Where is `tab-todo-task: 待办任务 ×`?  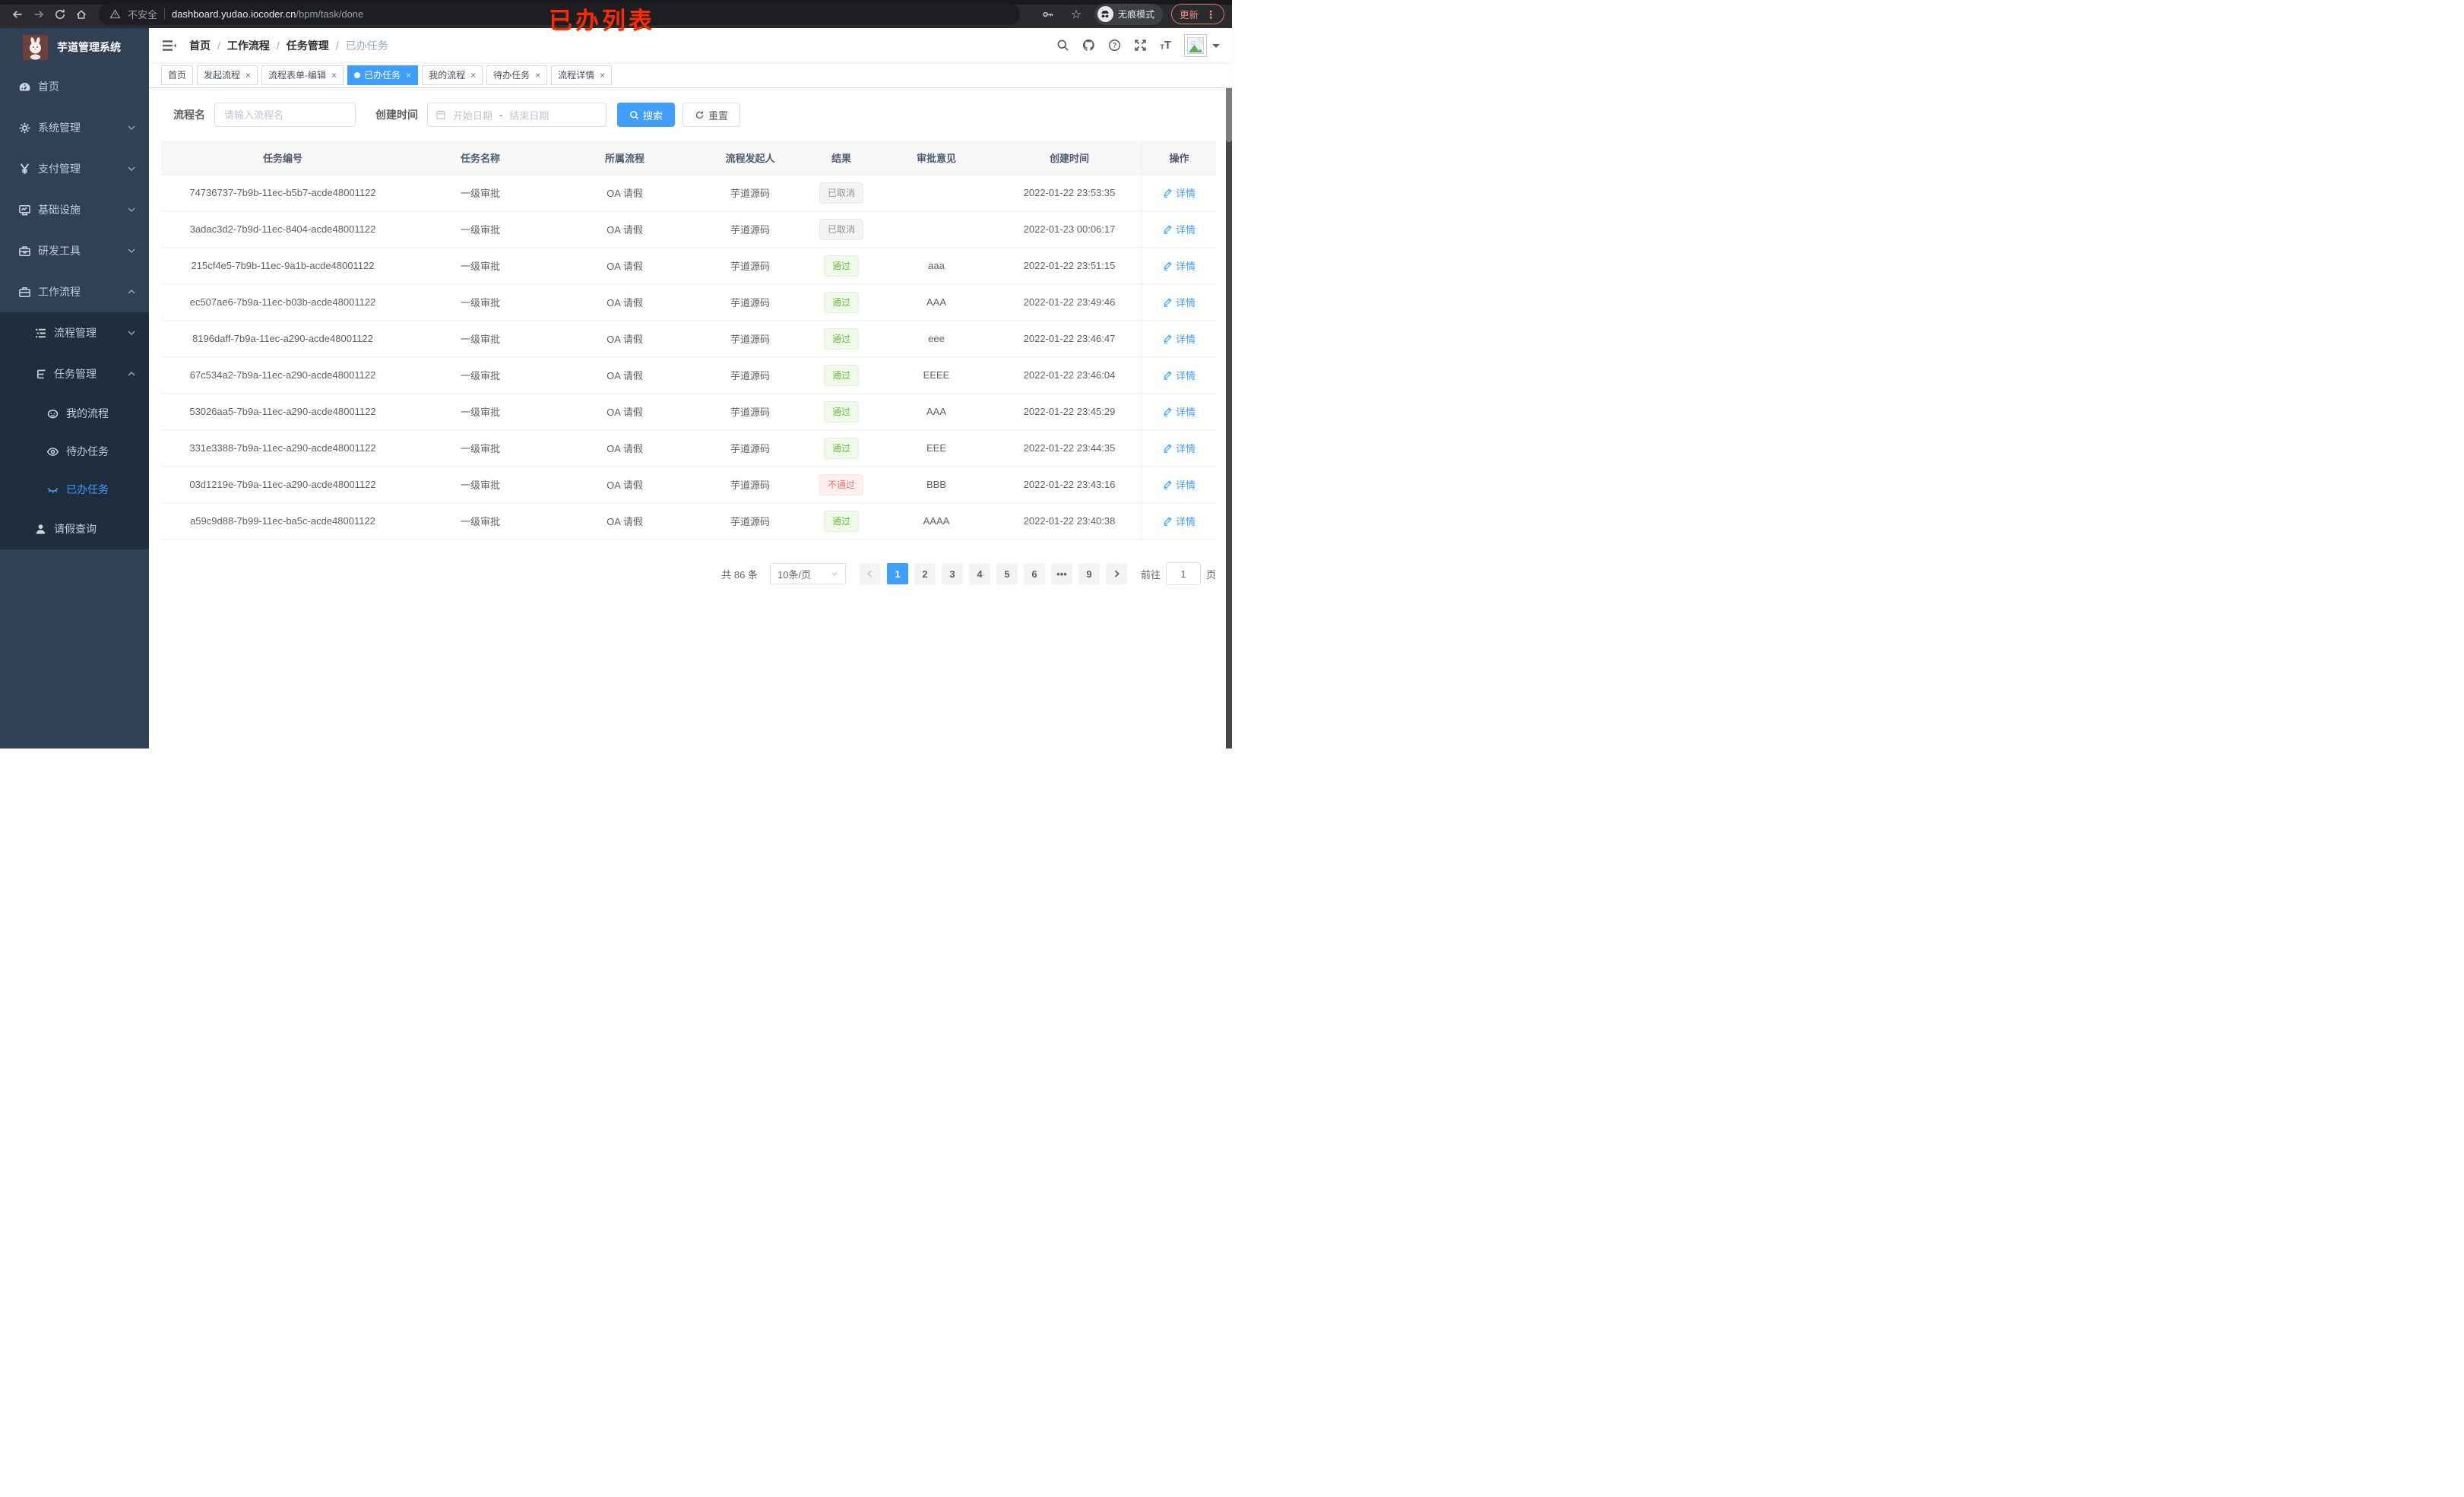
tab-todo-task: 待办任务 × is located at coordinates (517, 75).